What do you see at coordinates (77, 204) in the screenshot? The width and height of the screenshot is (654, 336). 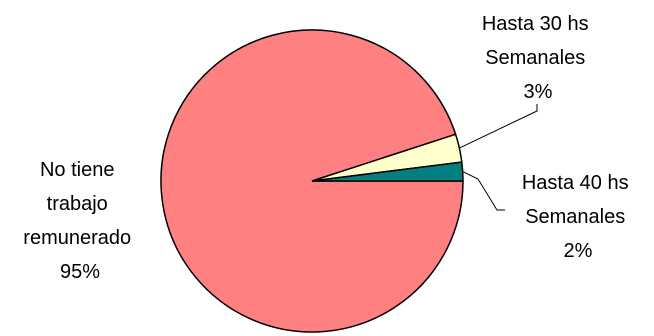 I see `label-line: trabajo` at bounding box center [77, 204].